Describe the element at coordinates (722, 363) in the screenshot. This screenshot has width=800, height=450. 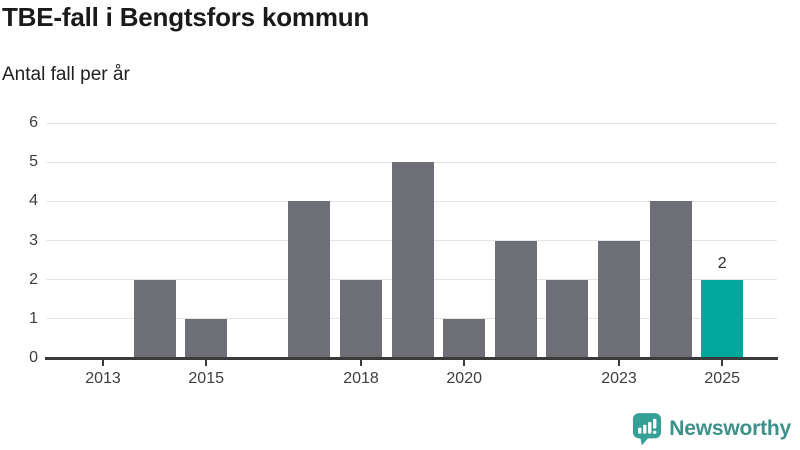
I see `x-tick-2025` at that location.